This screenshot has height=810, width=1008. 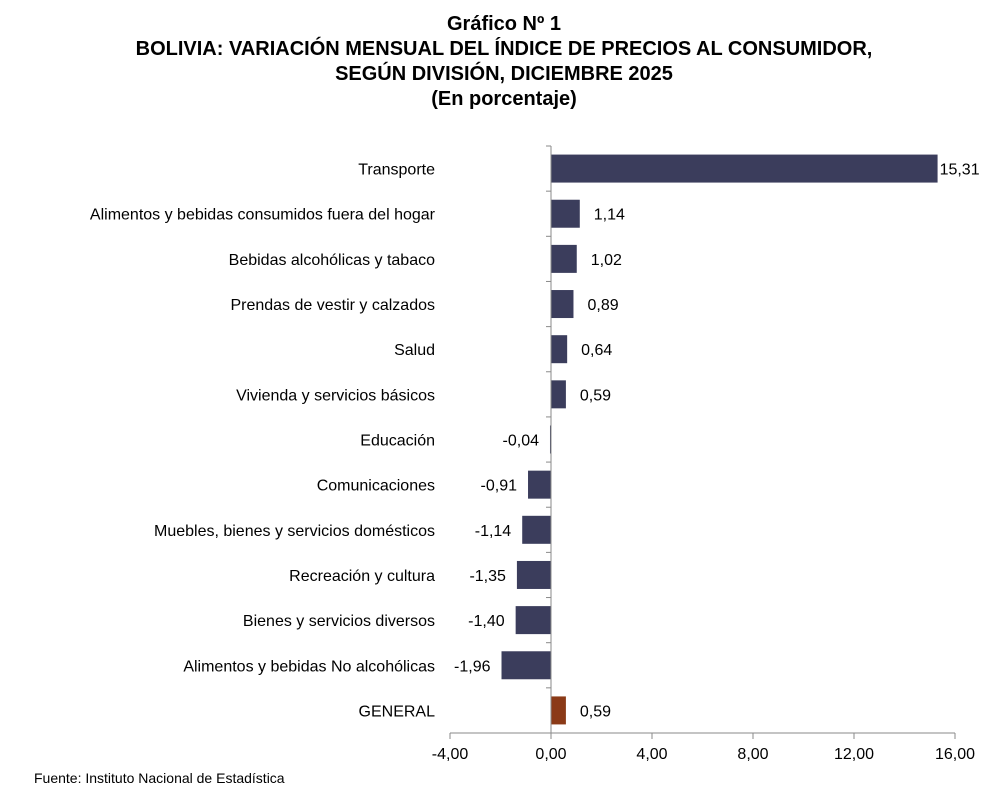 I want to click on data-label: 1,02, so click(x=606, y=260).